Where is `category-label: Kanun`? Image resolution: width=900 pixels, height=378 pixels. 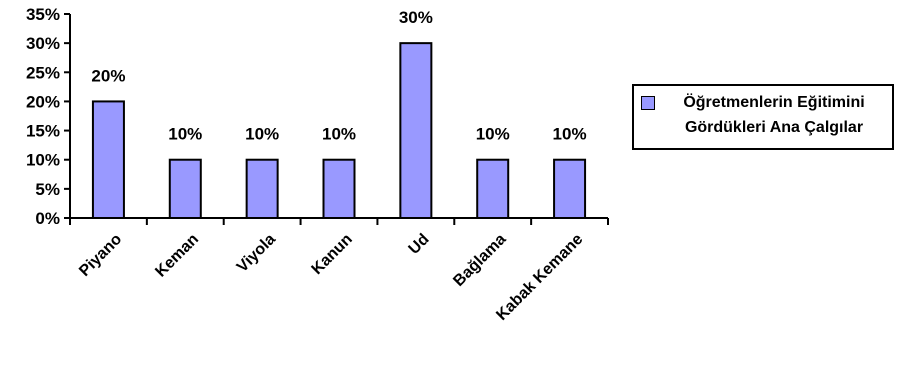 category-label: Kanun is located at coordinates (332, 254).